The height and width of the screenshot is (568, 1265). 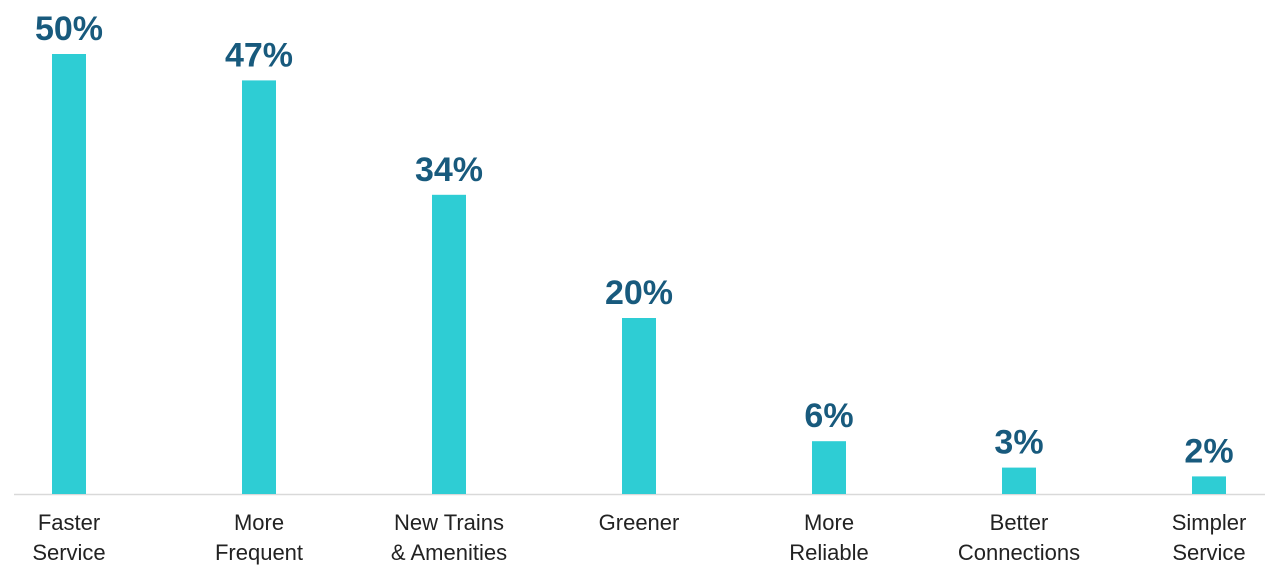 I want to click on category-label: Connections, so click(x=1019, y=552).